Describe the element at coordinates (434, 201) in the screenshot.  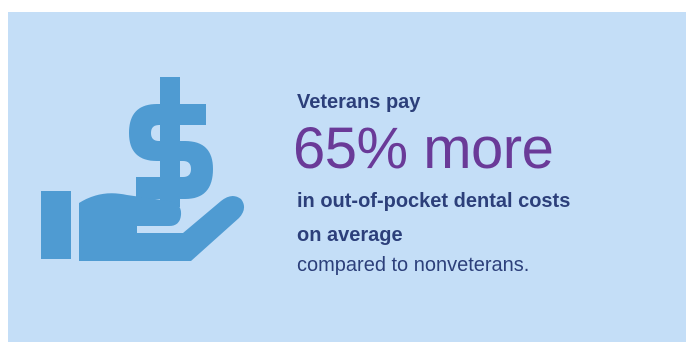
I see `bold-line-1: in out-of-pocket dental costs` at that location.